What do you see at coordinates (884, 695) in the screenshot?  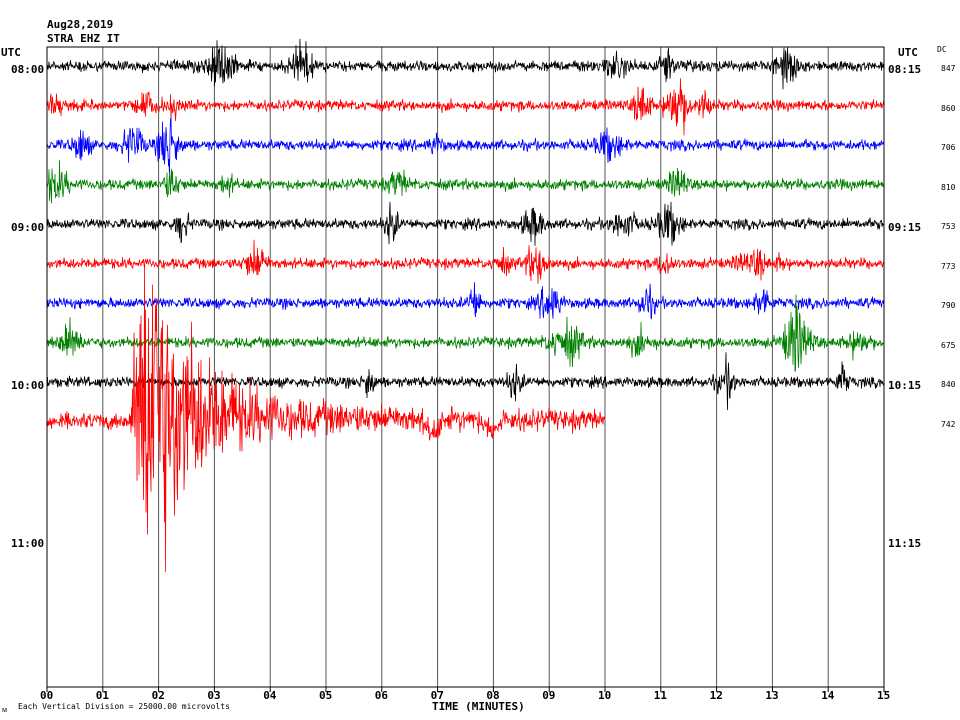 I see `x-tick-label: 15` at bounding box center [884, 695].